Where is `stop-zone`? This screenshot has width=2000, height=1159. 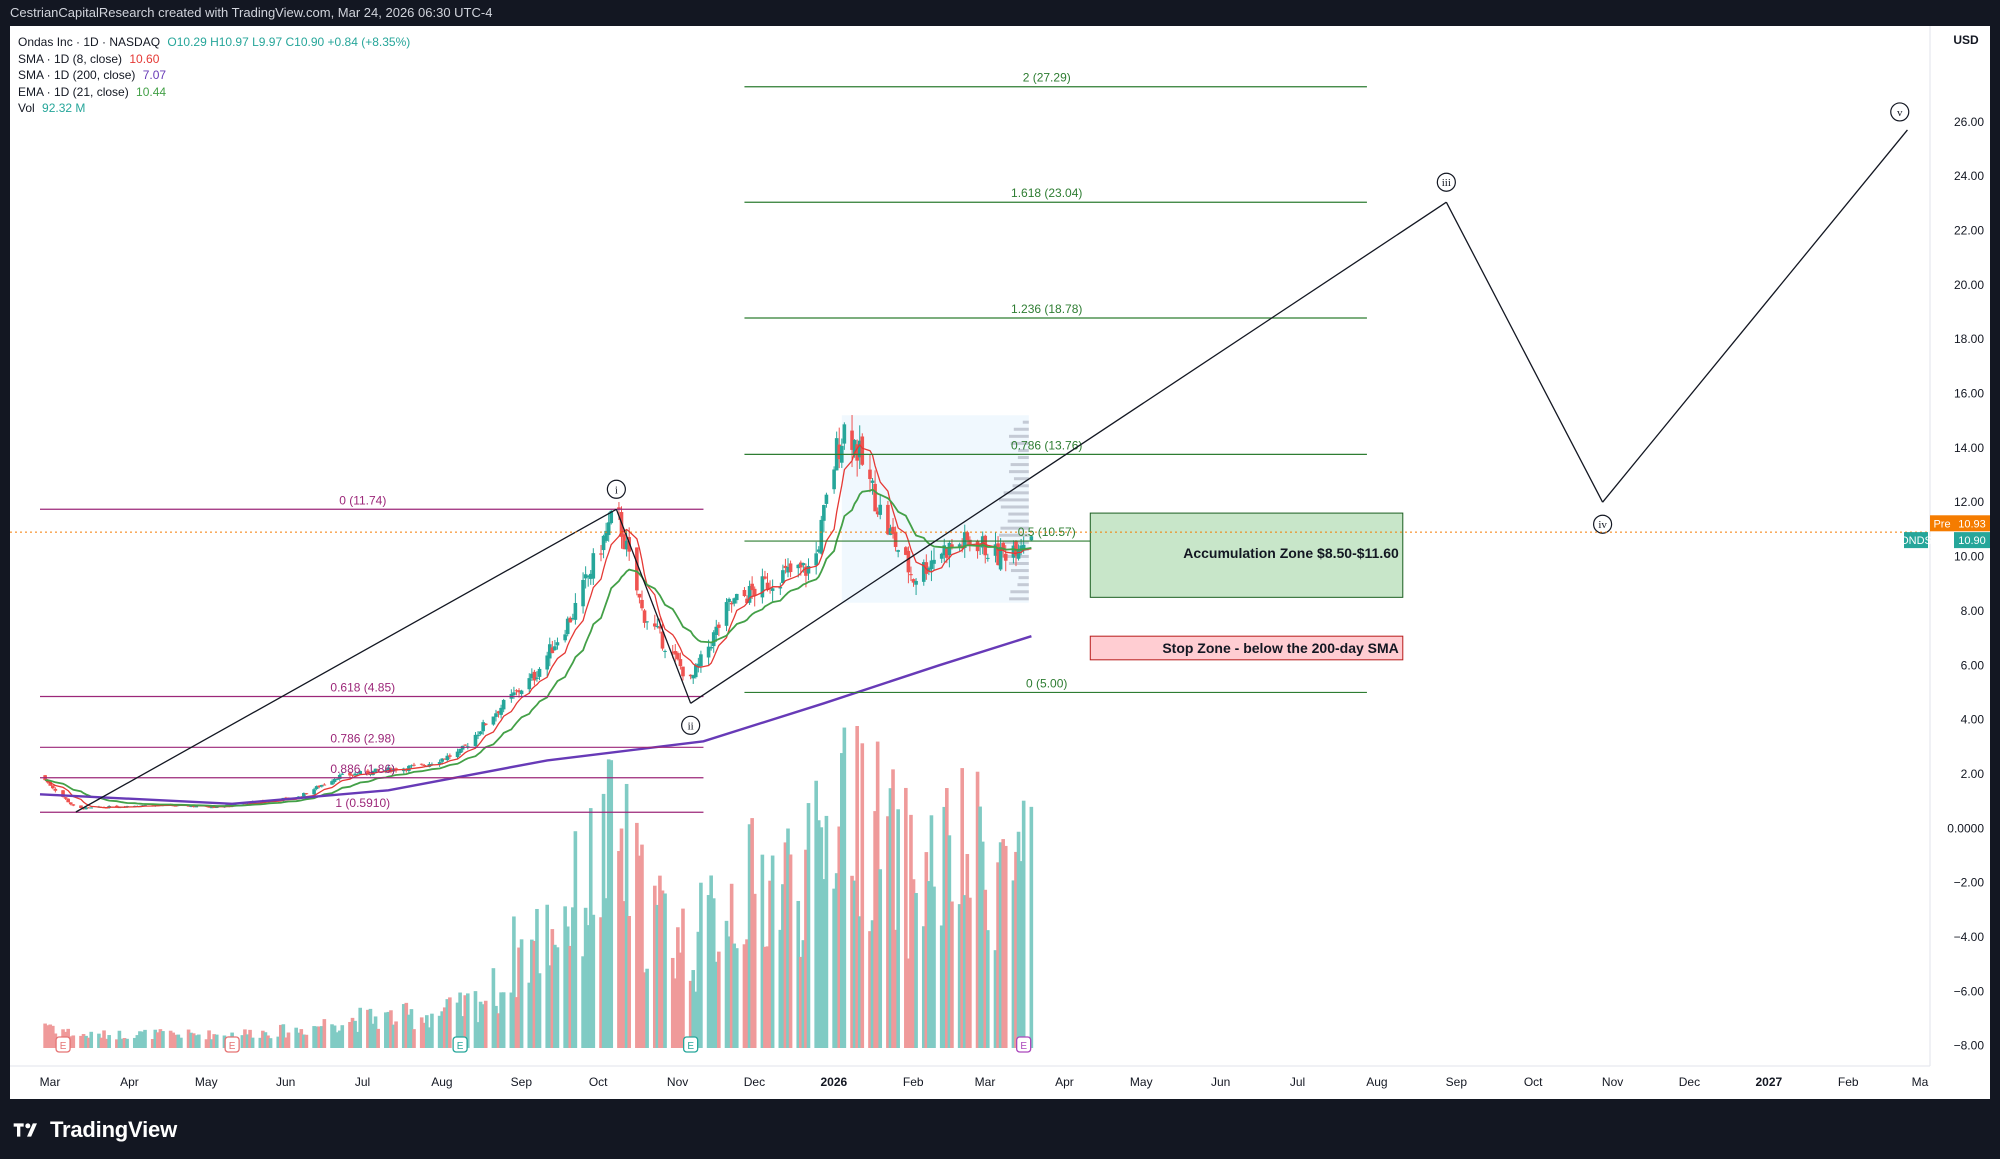
stop-zone is located at coordinates (1246, 648).